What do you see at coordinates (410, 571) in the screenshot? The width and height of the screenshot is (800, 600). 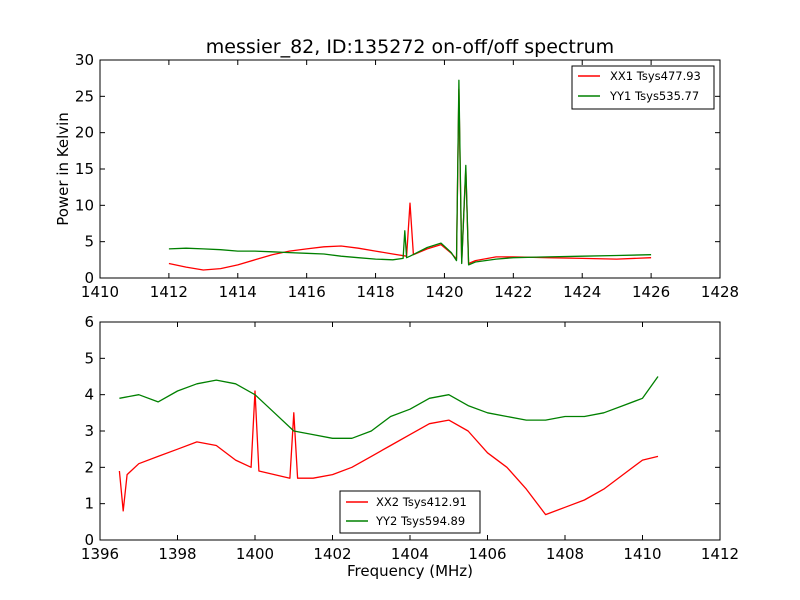 I see `x-axis-label: Frequency (MHz)` at bounding box center [410, 571].